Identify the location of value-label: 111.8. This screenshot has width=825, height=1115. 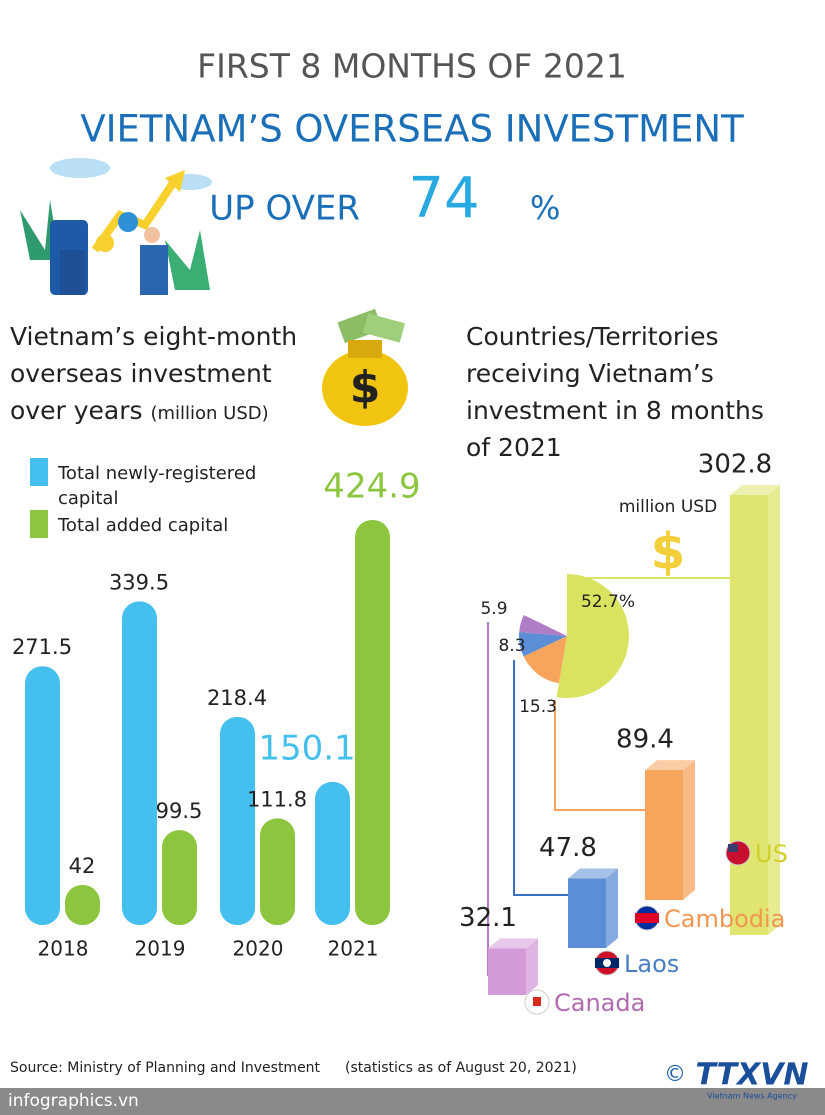
(277, 799).